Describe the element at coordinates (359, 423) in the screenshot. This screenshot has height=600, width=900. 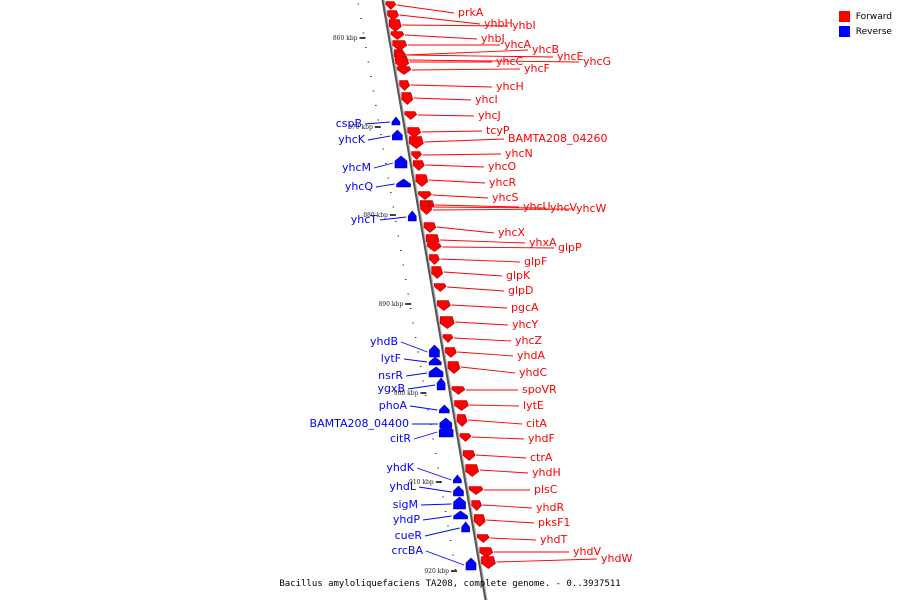
I see `gene-label-bamta208-04400: BAMTA208_04400` at that location.